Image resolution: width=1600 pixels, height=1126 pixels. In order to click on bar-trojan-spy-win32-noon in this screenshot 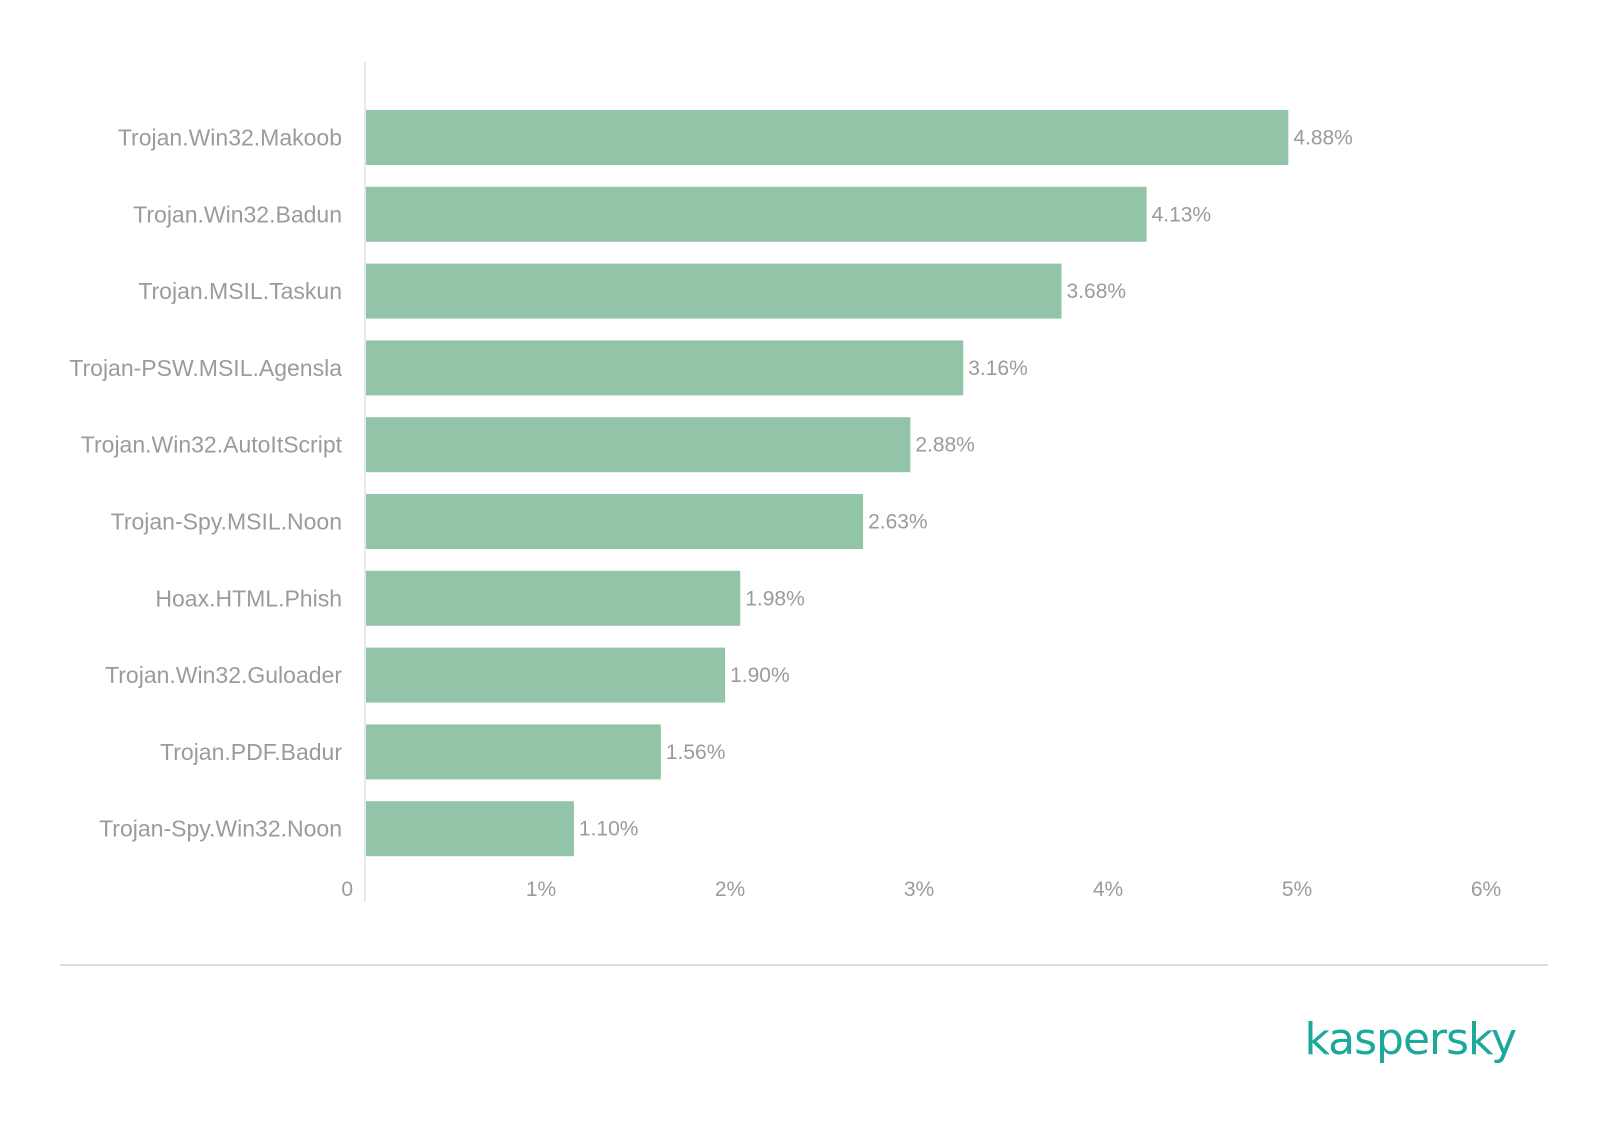, I will do `click(470, 829)`.